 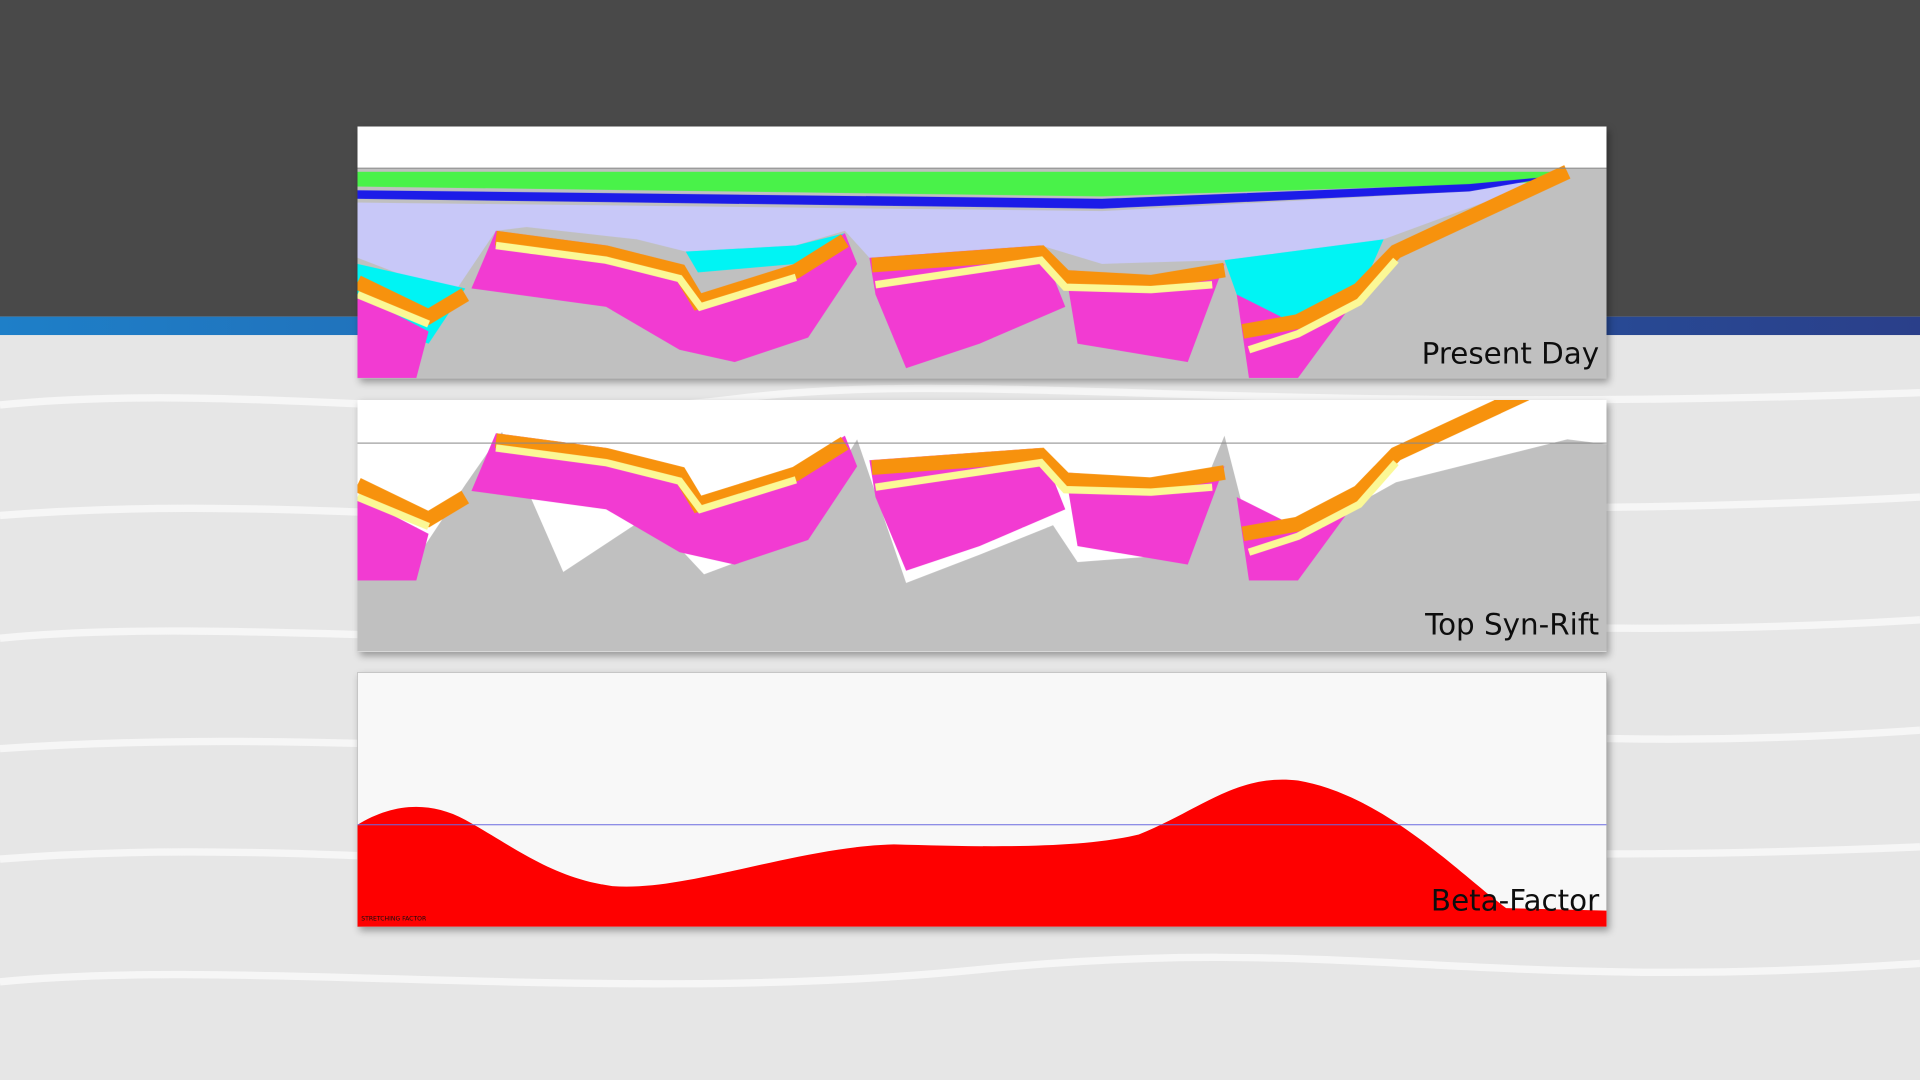 I want to click on panel-label: Beta-Factor, so click(x=1515, y=901).